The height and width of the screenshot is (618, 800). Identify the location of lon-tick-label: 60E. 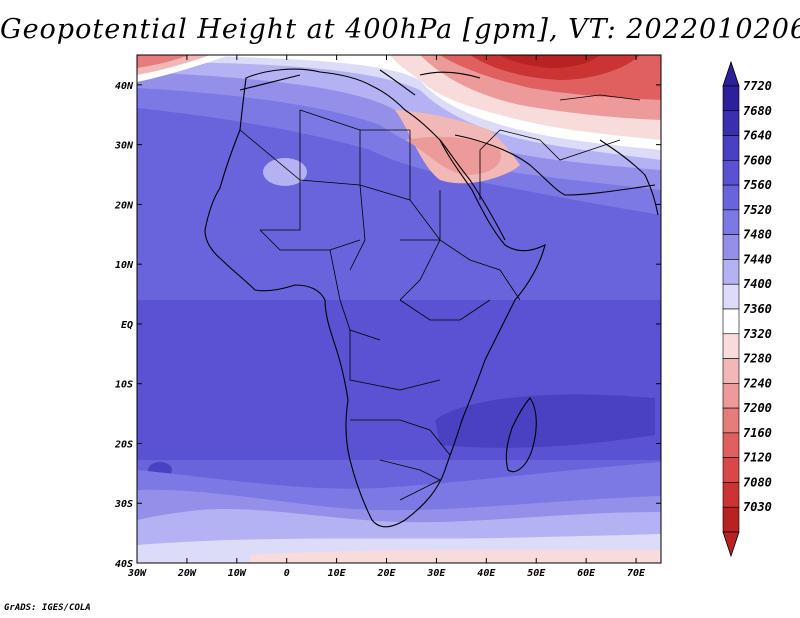
(586, 573).